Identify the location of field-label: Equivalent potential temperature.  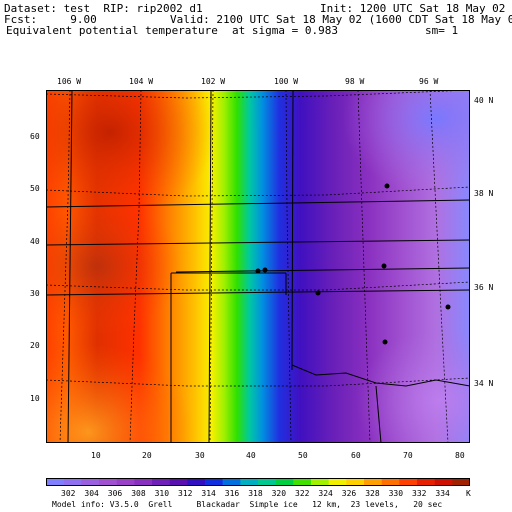
(112, 30).